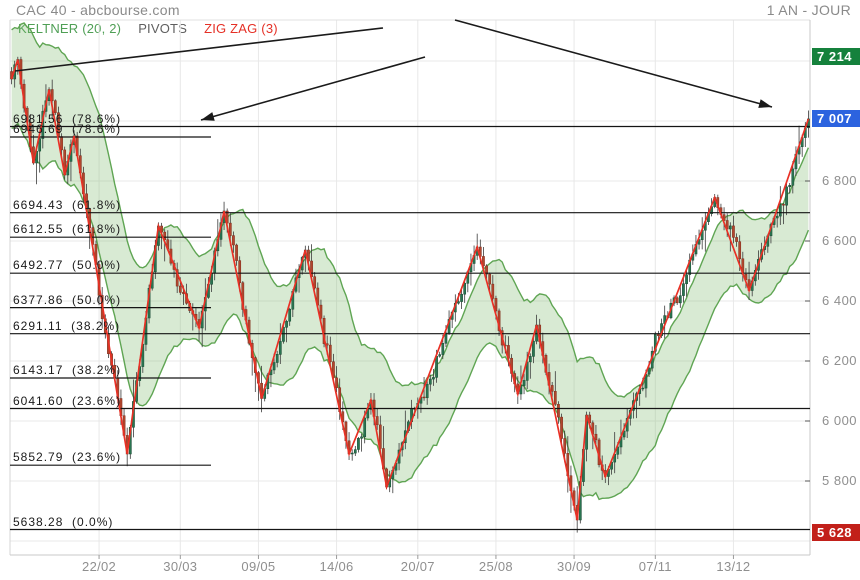  What do you see at coordinates (98, 10) in the screenshot?
I see `instrument-title: CAC 40 - abcbourse.com` at bounding box center [98, 10].